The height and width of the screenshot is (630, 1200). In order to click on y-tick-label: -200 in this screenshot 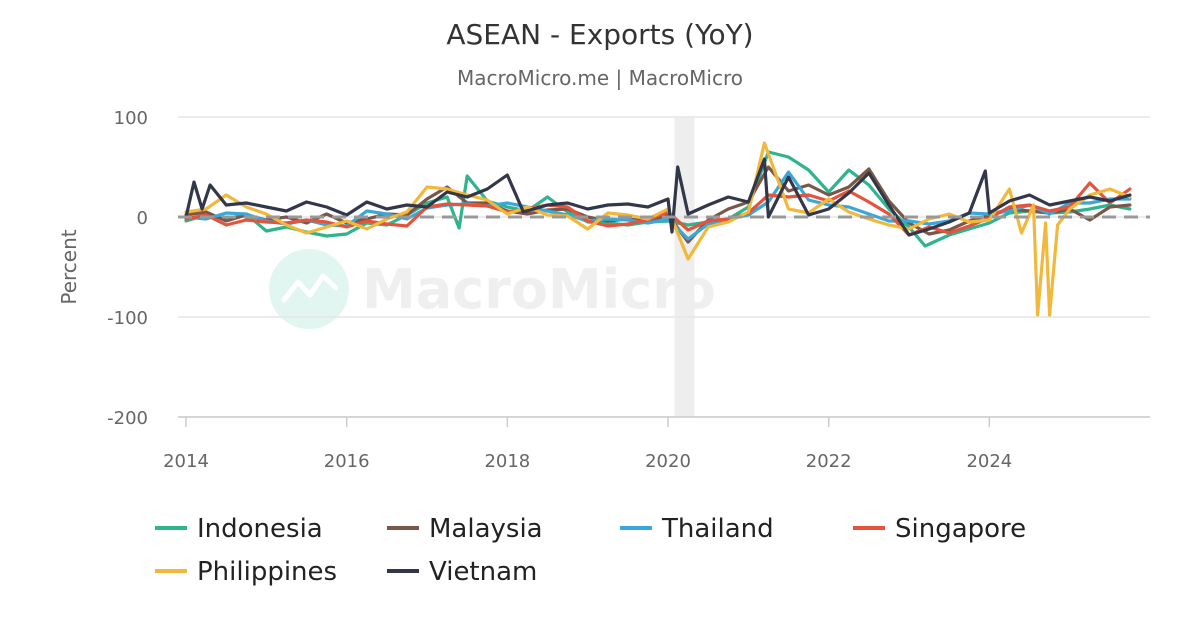, I will do `click(127, 418)`.